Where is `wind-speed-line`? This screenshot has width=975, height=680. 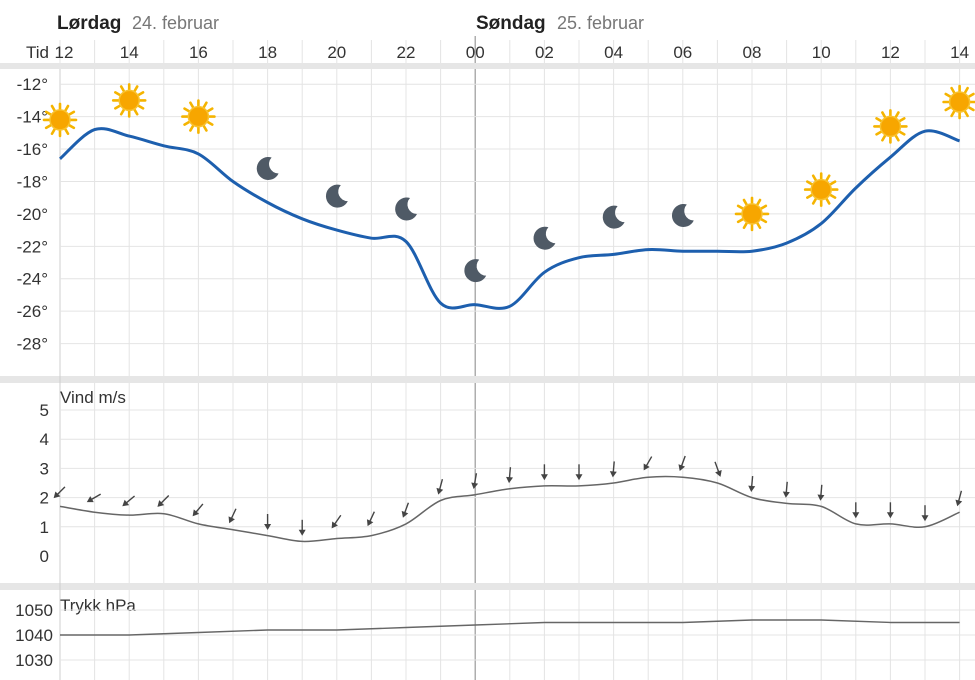
wind-speed-line is located at coordinates (509, 509).